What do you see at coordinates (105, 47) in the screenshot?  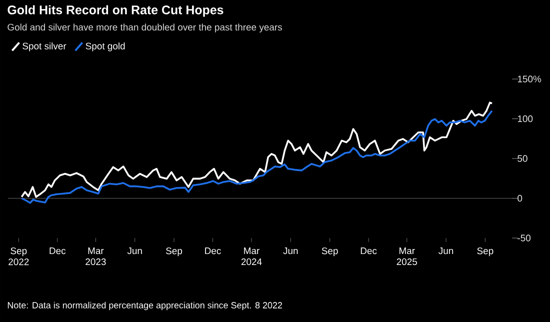 I see `legend-label: Spot gold` at bounding box center [105, 47].